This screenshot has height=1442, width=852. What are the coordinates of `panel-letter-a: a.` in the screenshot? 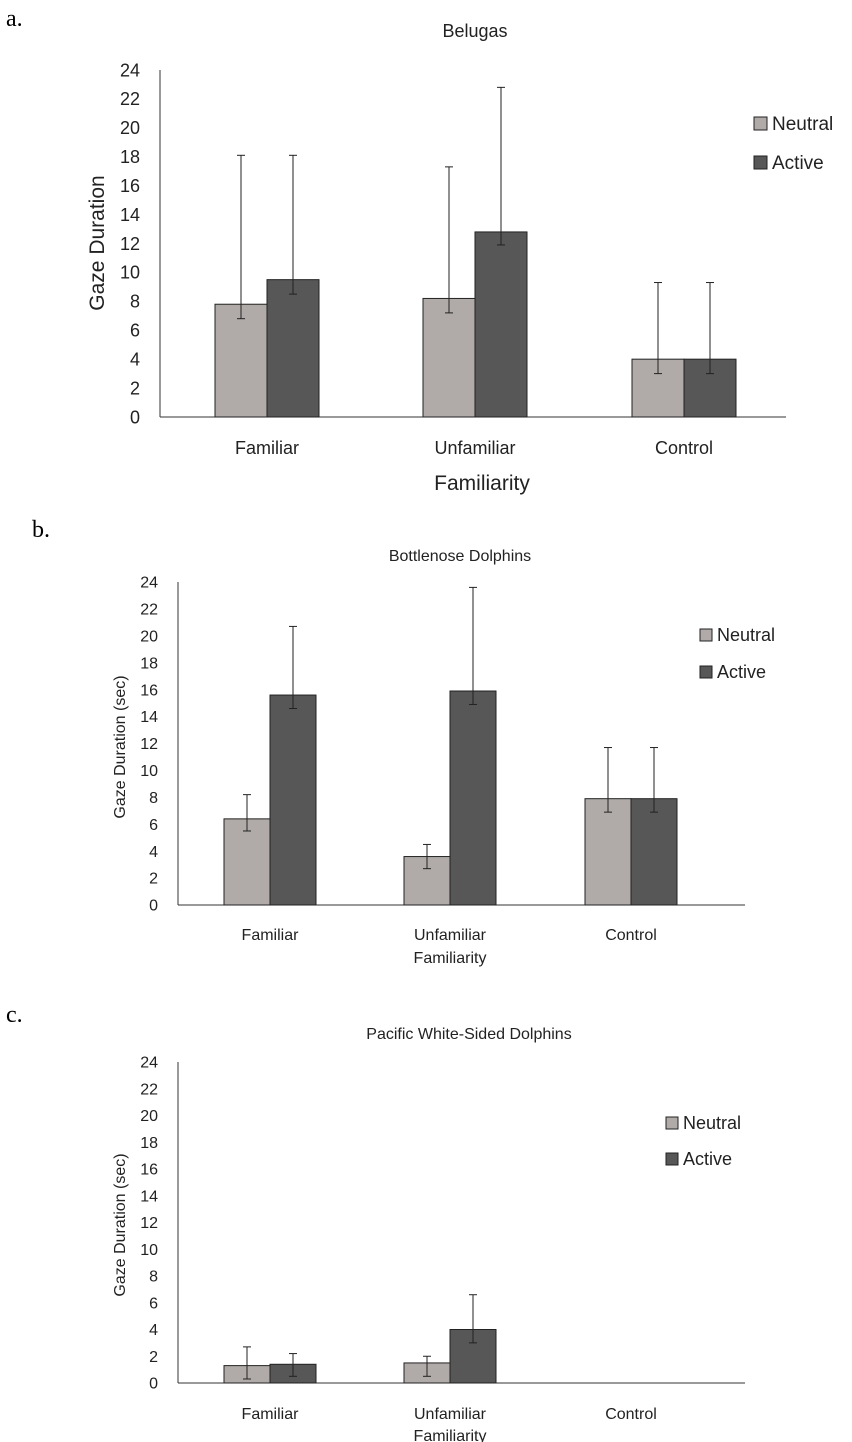 It's located at (14, 19).